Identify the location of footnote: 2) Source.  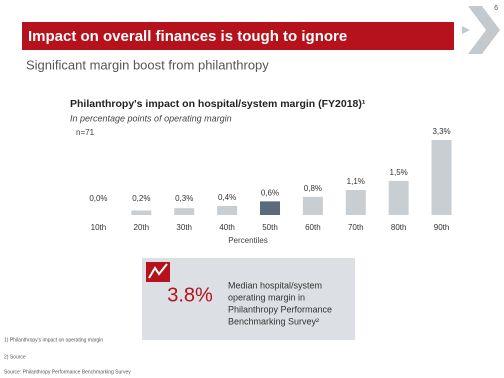
(15, 357).